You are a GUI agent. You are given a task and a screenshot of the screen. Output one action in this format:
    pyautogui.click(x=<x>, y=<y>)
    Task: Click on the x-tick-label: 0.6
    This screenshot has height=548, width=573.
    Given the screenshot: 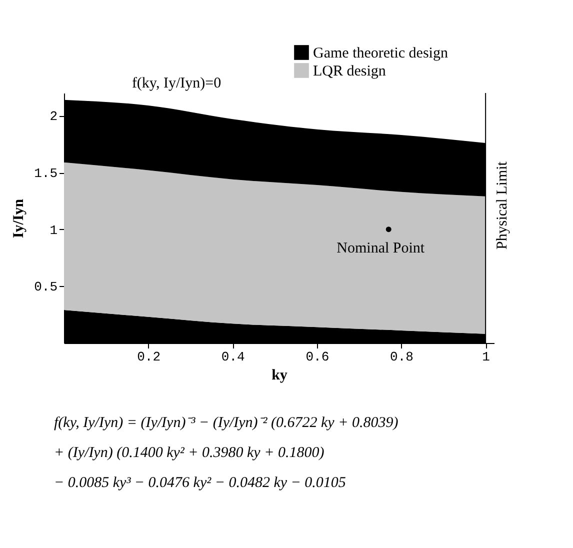 What is the action you would take?
    pyautogui.click(x=318, y=357)
    